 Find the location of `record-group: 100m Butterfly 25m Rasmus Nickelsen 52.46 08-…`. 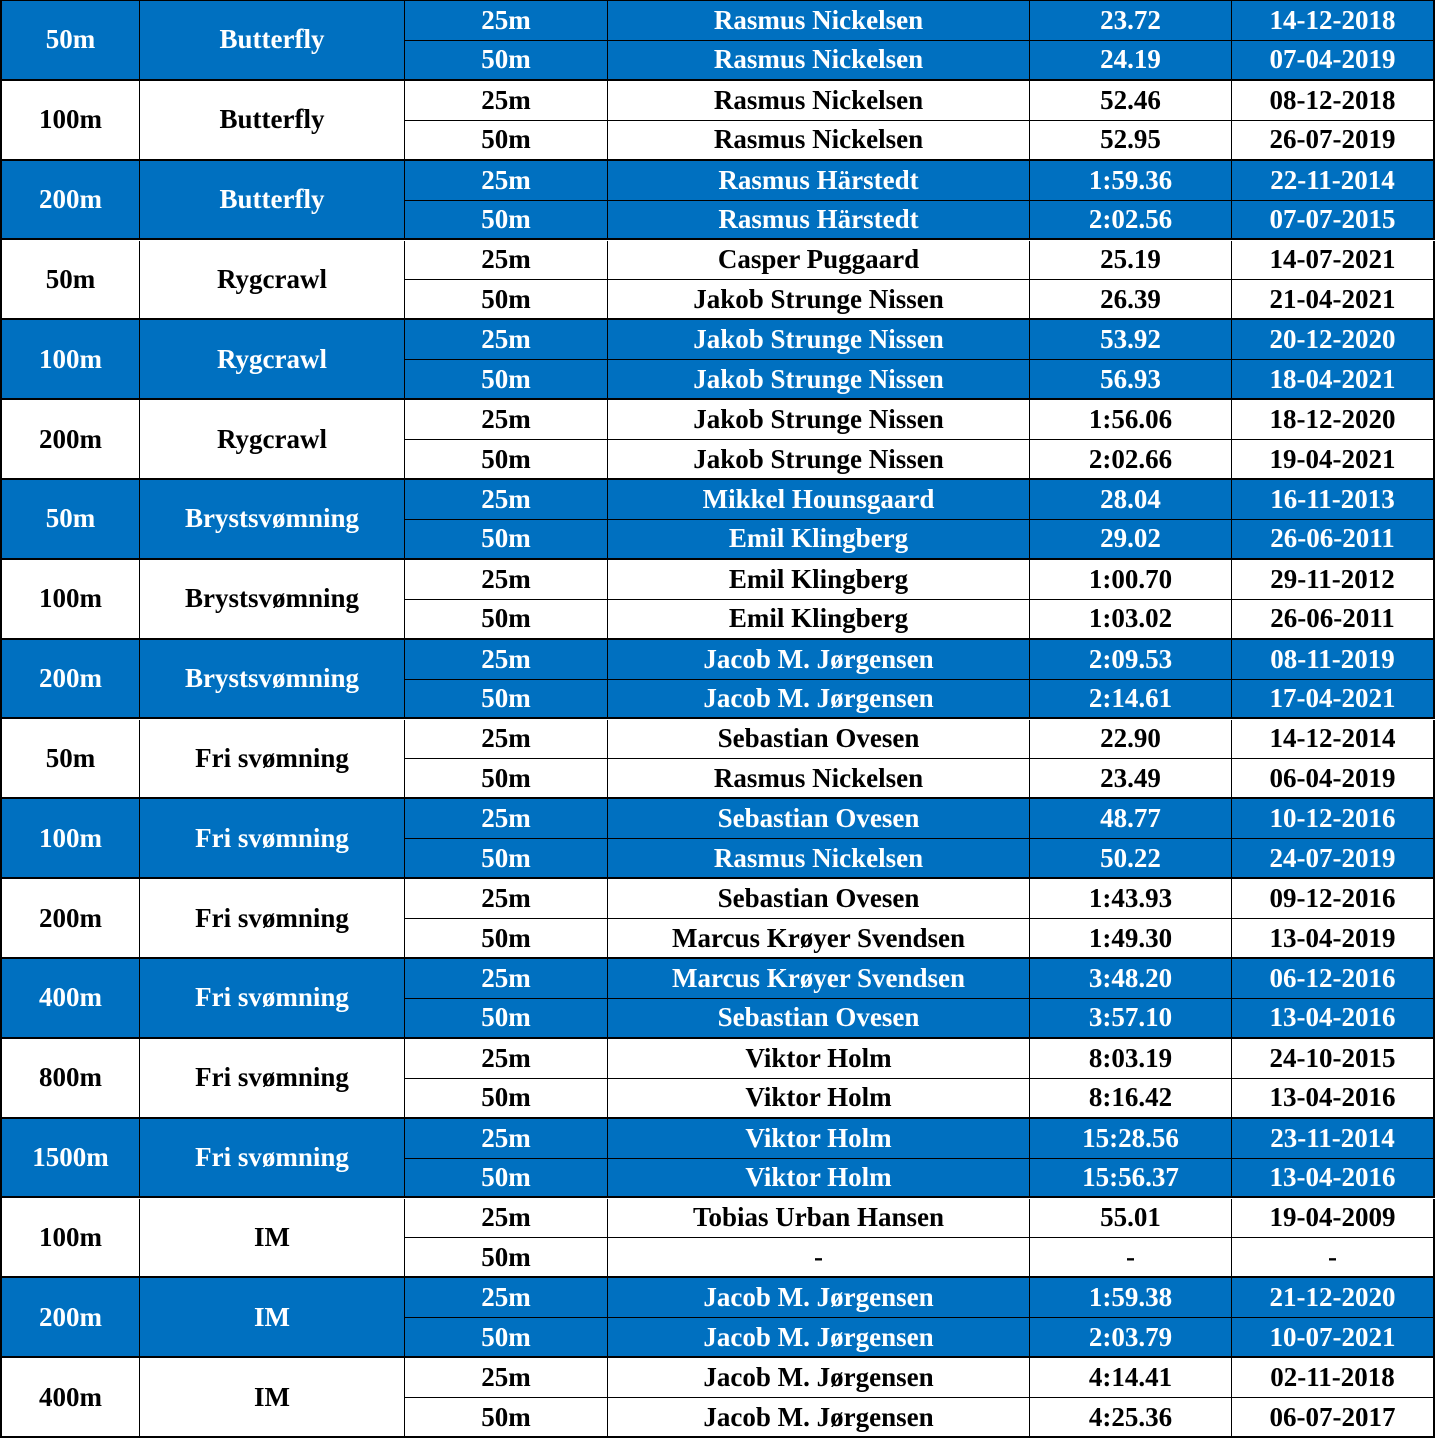

record-group: 100m Butterfly 25m Rasmus Nickelsen 52.46 08-… is located at coordinates (718, 120).